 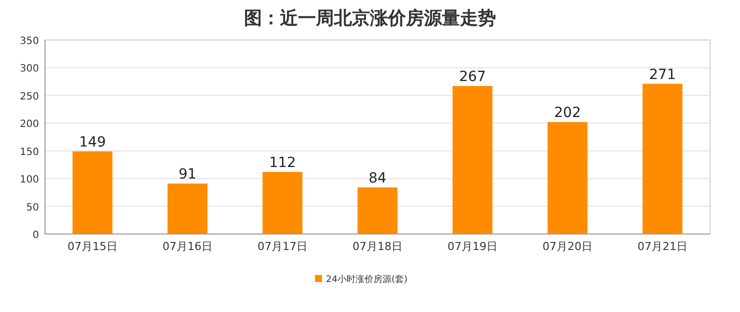 I want to click on legend-label: 24小时涨价房源(套), so click(x=367, y=279).